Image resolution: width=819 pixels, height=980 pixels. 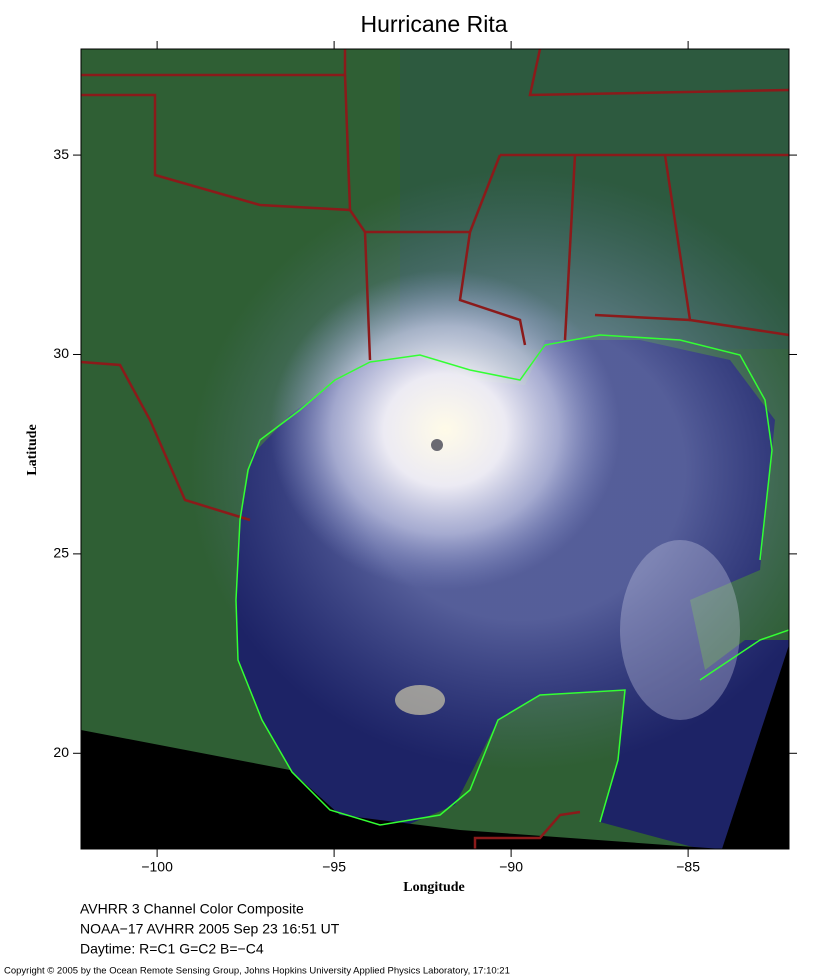 I want to click on y-tick-label: 35, so click(x=61, y=154).